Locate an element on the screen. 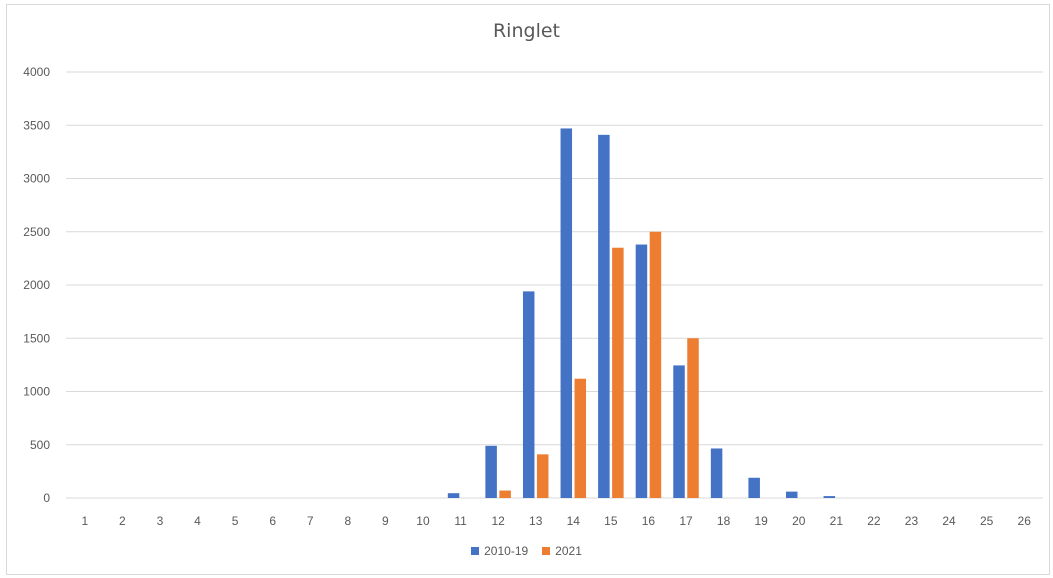 The image size is (1053, 578). x-tick-label: 18 is located at coordinates (724, 521).